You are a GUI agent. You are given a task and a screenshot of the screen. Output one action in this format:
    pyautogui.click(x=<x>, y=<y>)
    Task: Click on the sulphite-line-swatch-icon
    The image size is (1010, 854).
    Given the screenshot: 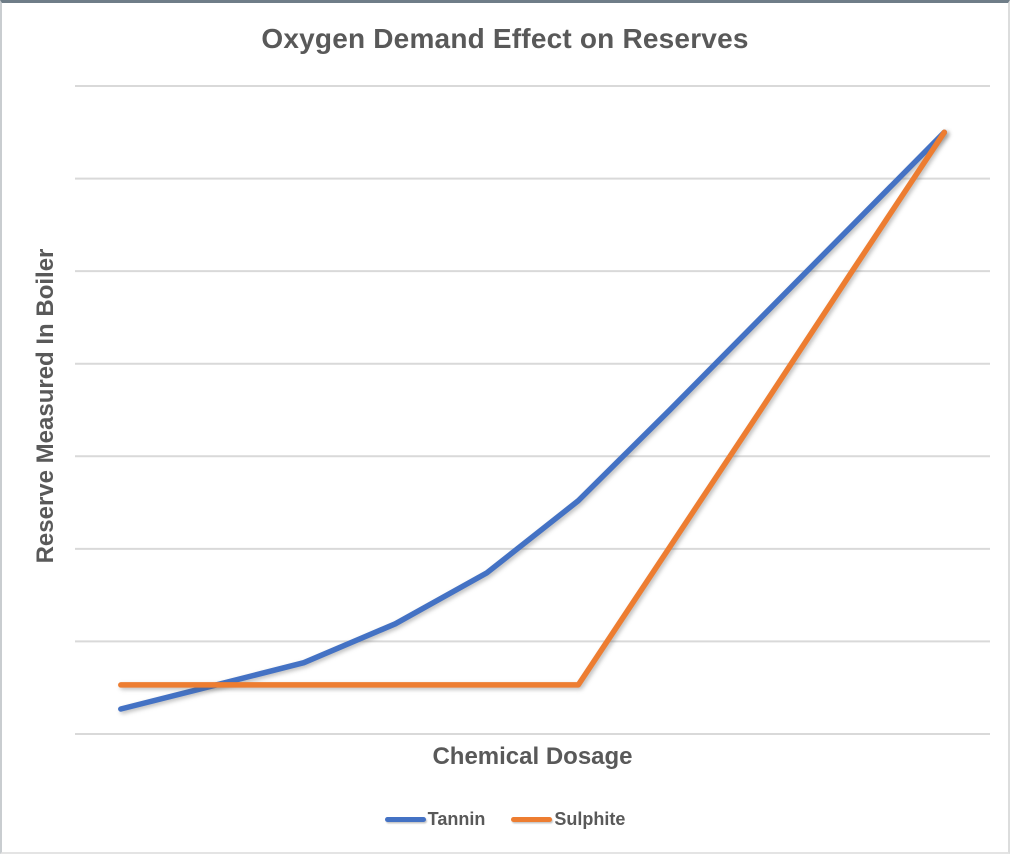 What is the action you would take?
    pyautogui.click(x=532, y=819)
    